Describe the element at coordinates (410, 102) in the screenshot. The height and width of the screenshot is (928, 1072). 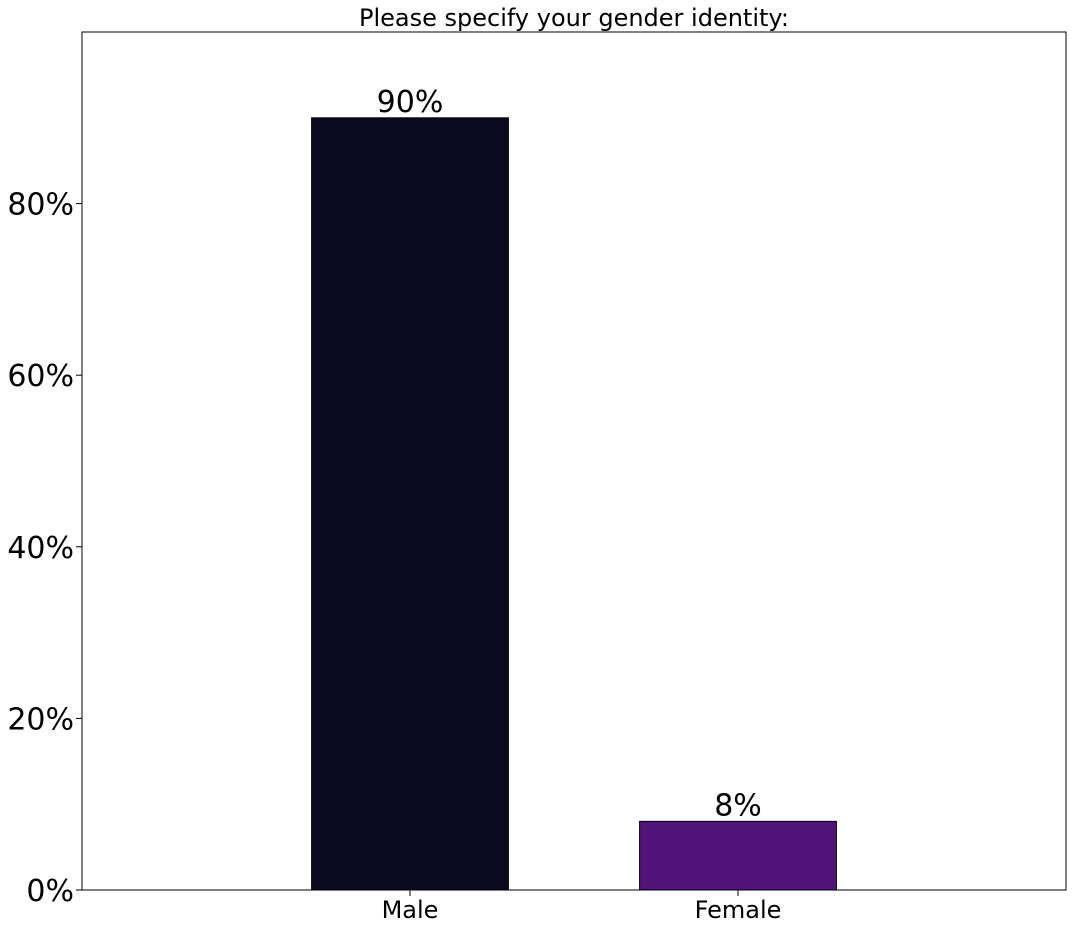
I see `bar-value-label-male: 90%` at that location.